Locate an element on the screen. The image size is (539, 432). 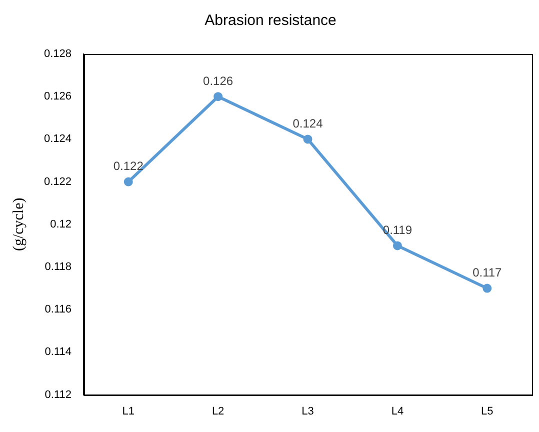
y-tick-label: 0.116 is located at coordinates (58, 310).